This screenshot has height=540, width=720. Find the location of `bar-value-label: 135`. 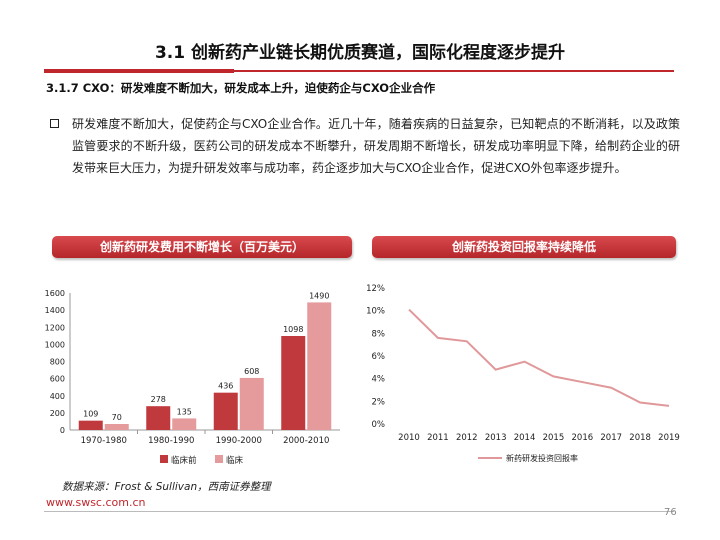

bar-value-label: 135 is located at coordinates (184, 411).